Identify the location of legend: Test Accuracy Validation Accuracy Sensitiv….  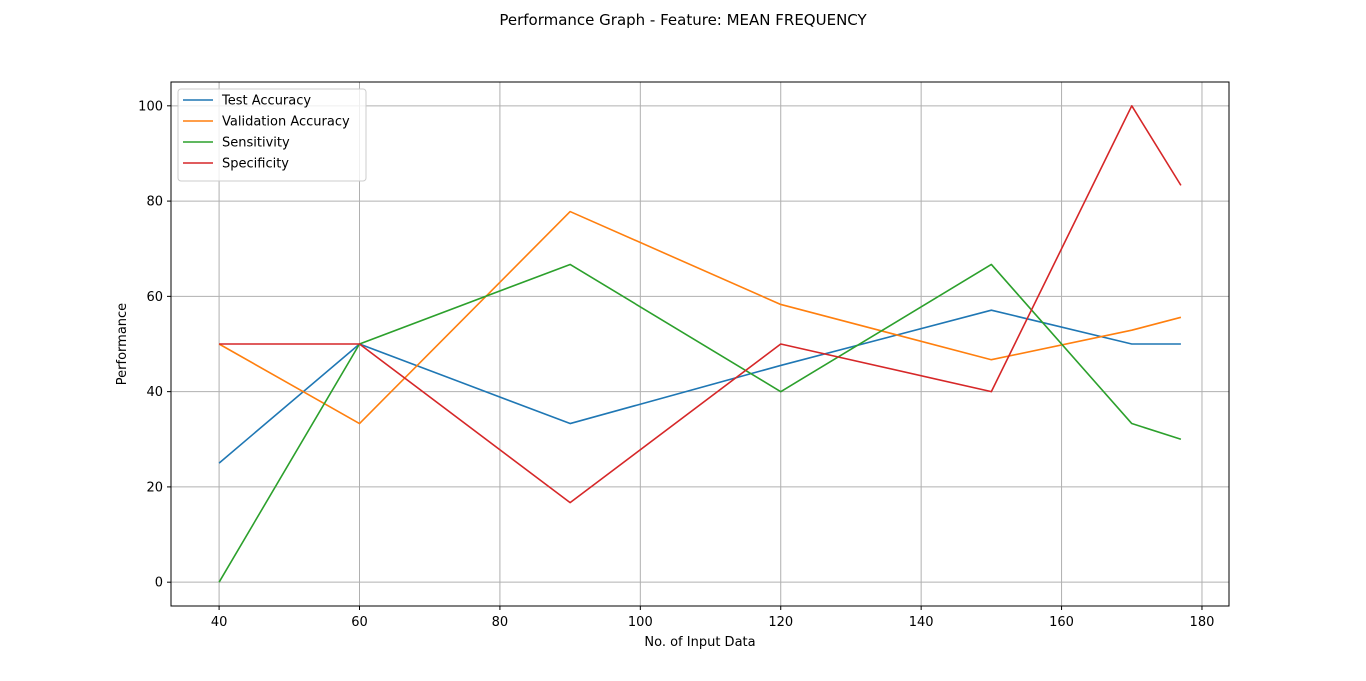
(272, 135).